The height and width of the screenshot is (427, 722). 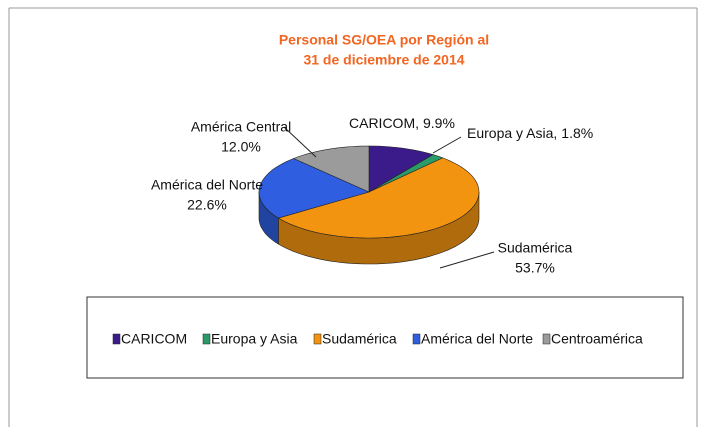 I want to click on data-label: 12.0%, so click(x=241, y=147).